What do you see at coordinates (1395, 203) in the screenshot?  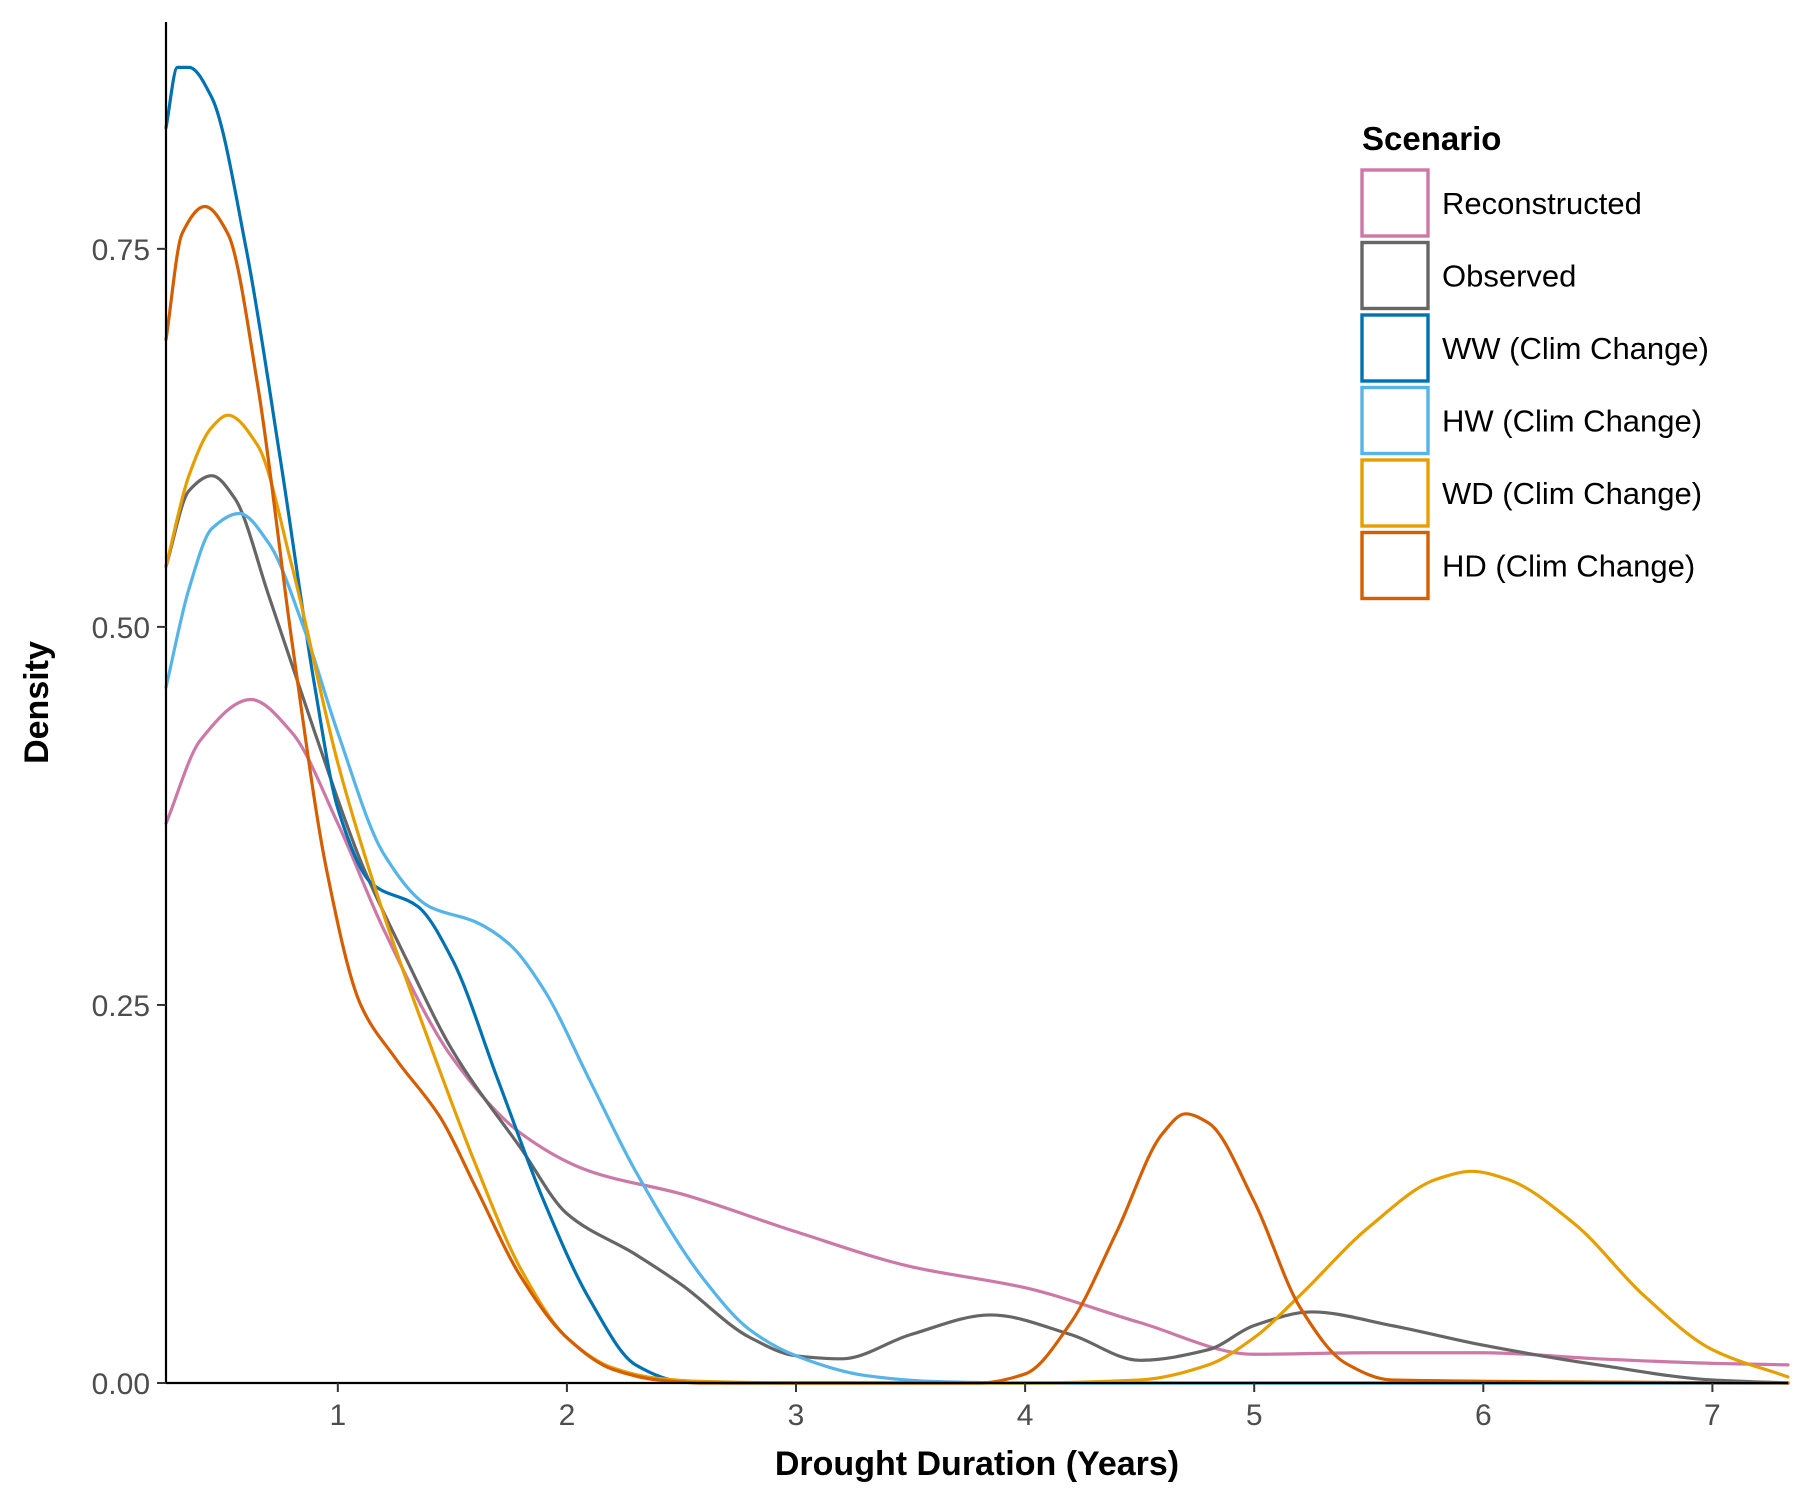 I see `legend-key-reconstructed` at bounding box center [1395, 203].